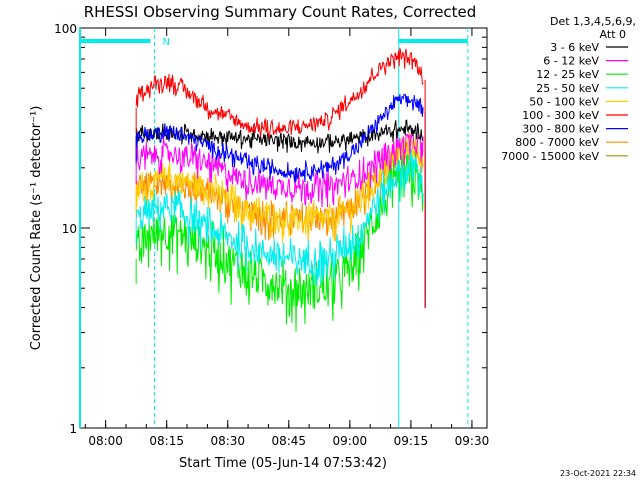  Describe the element at coordinates (560, 129) in the screenshot. I see `legend-label: 300 - 800 keV` at that location.